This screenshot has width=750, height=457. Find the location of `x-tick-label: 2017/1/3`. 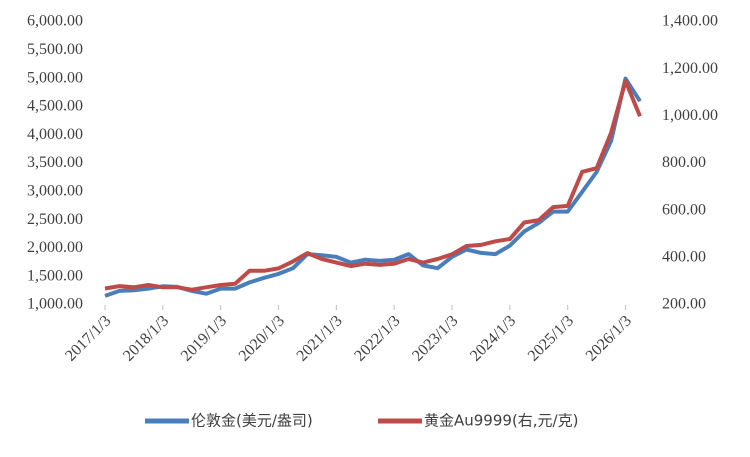

x-tick-label: 2017/1/3 is located at coordinates (88, 338).